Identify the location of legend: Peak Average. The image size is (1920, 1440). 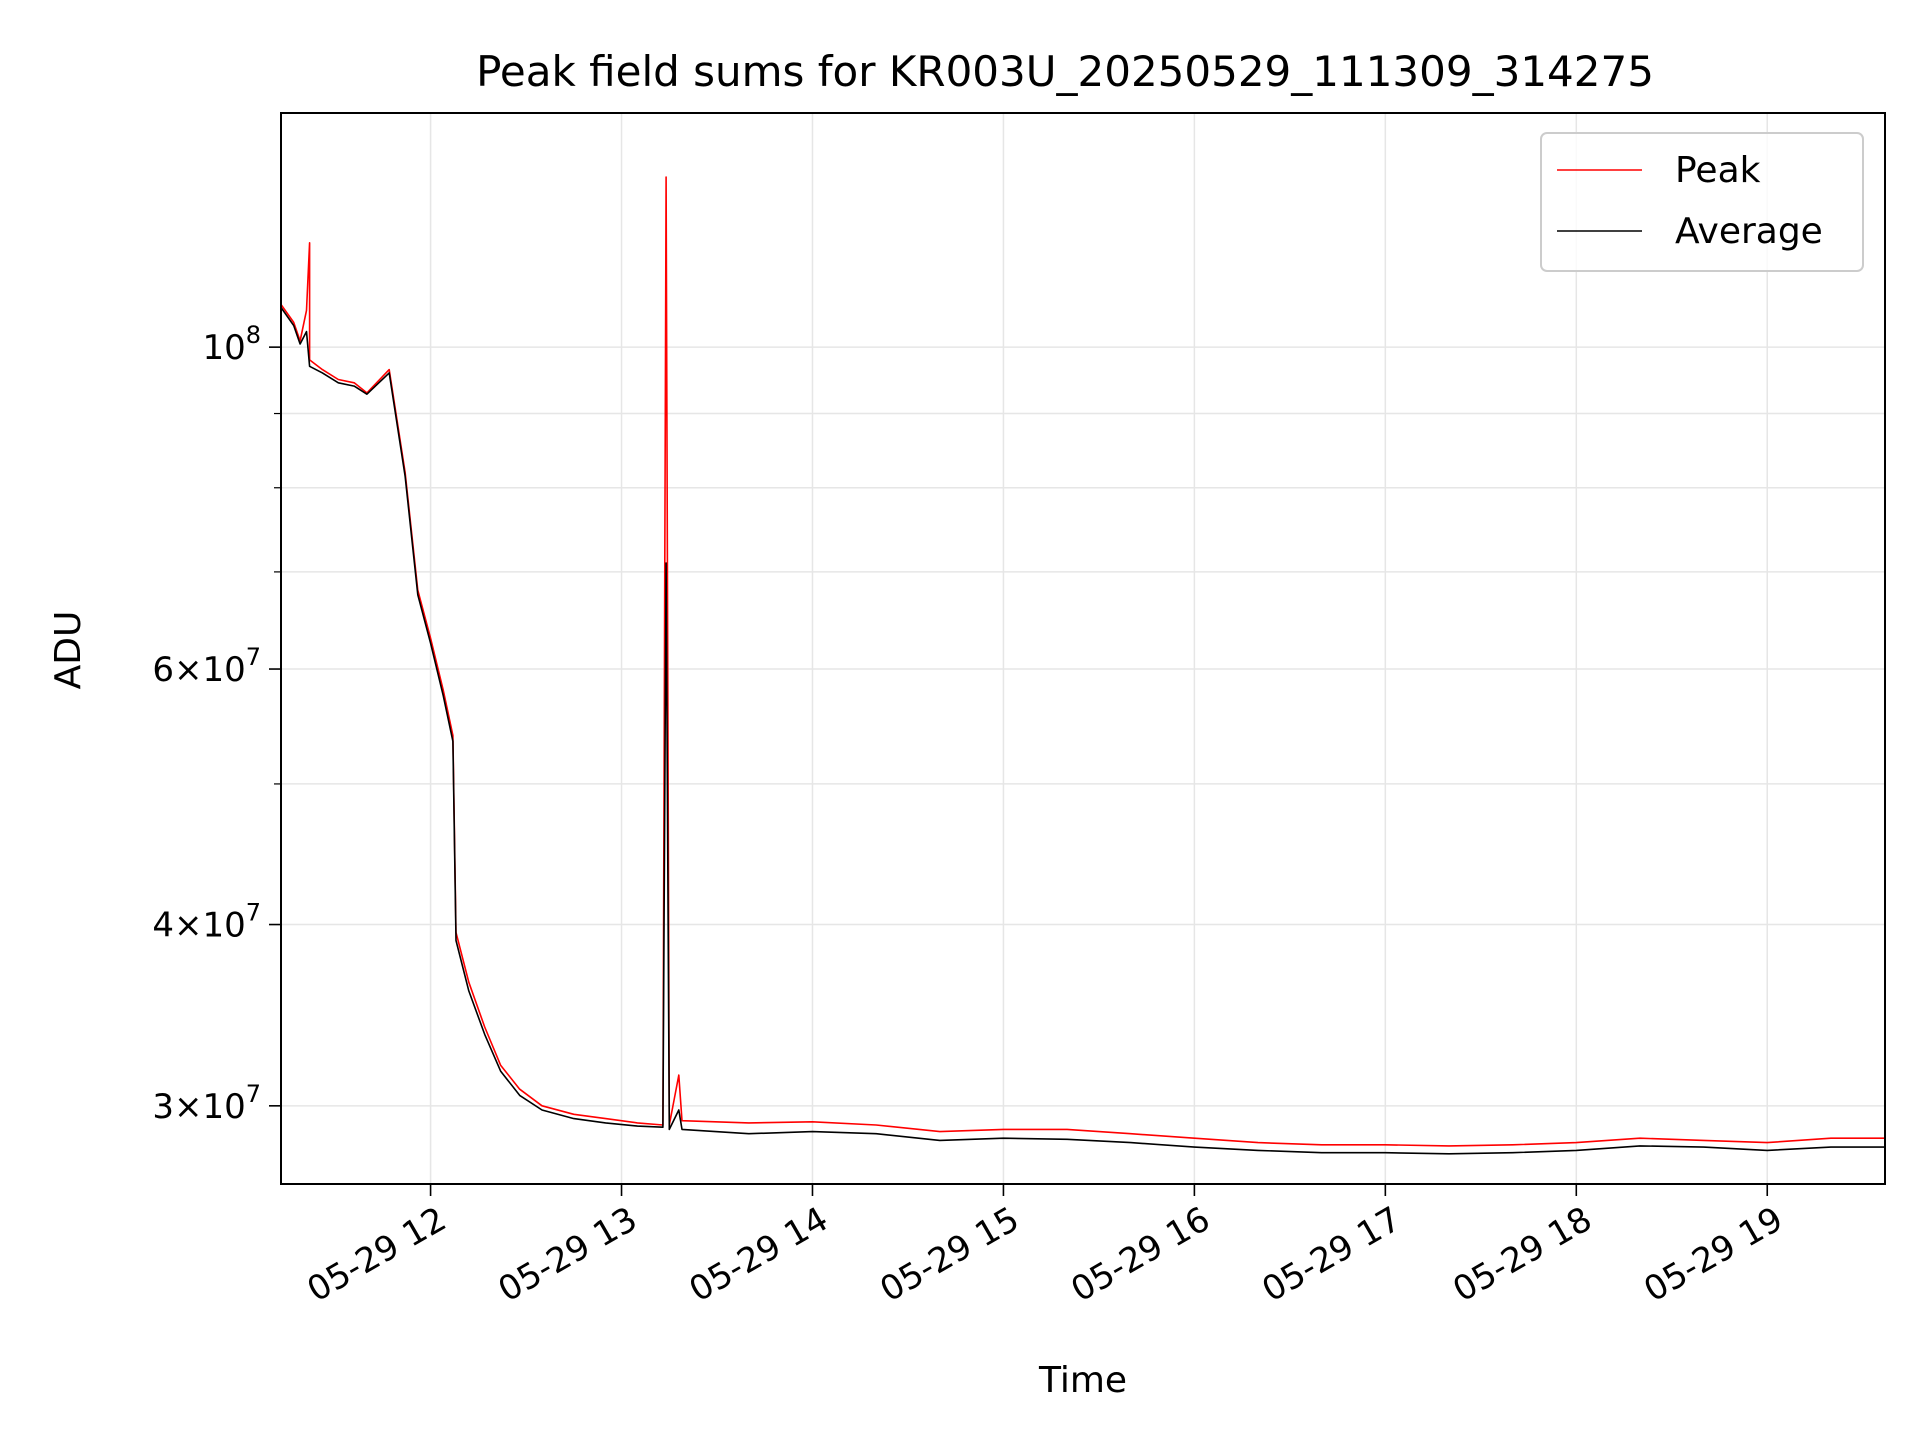
(1702, 202).